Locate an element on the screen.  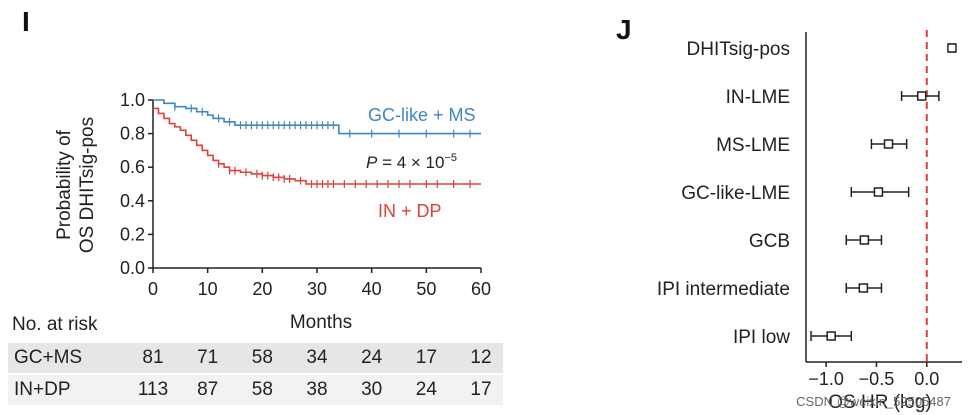
risk-row: IN+DP 113 87 58 38 30 24 17 is located at coordinates (255, 390).